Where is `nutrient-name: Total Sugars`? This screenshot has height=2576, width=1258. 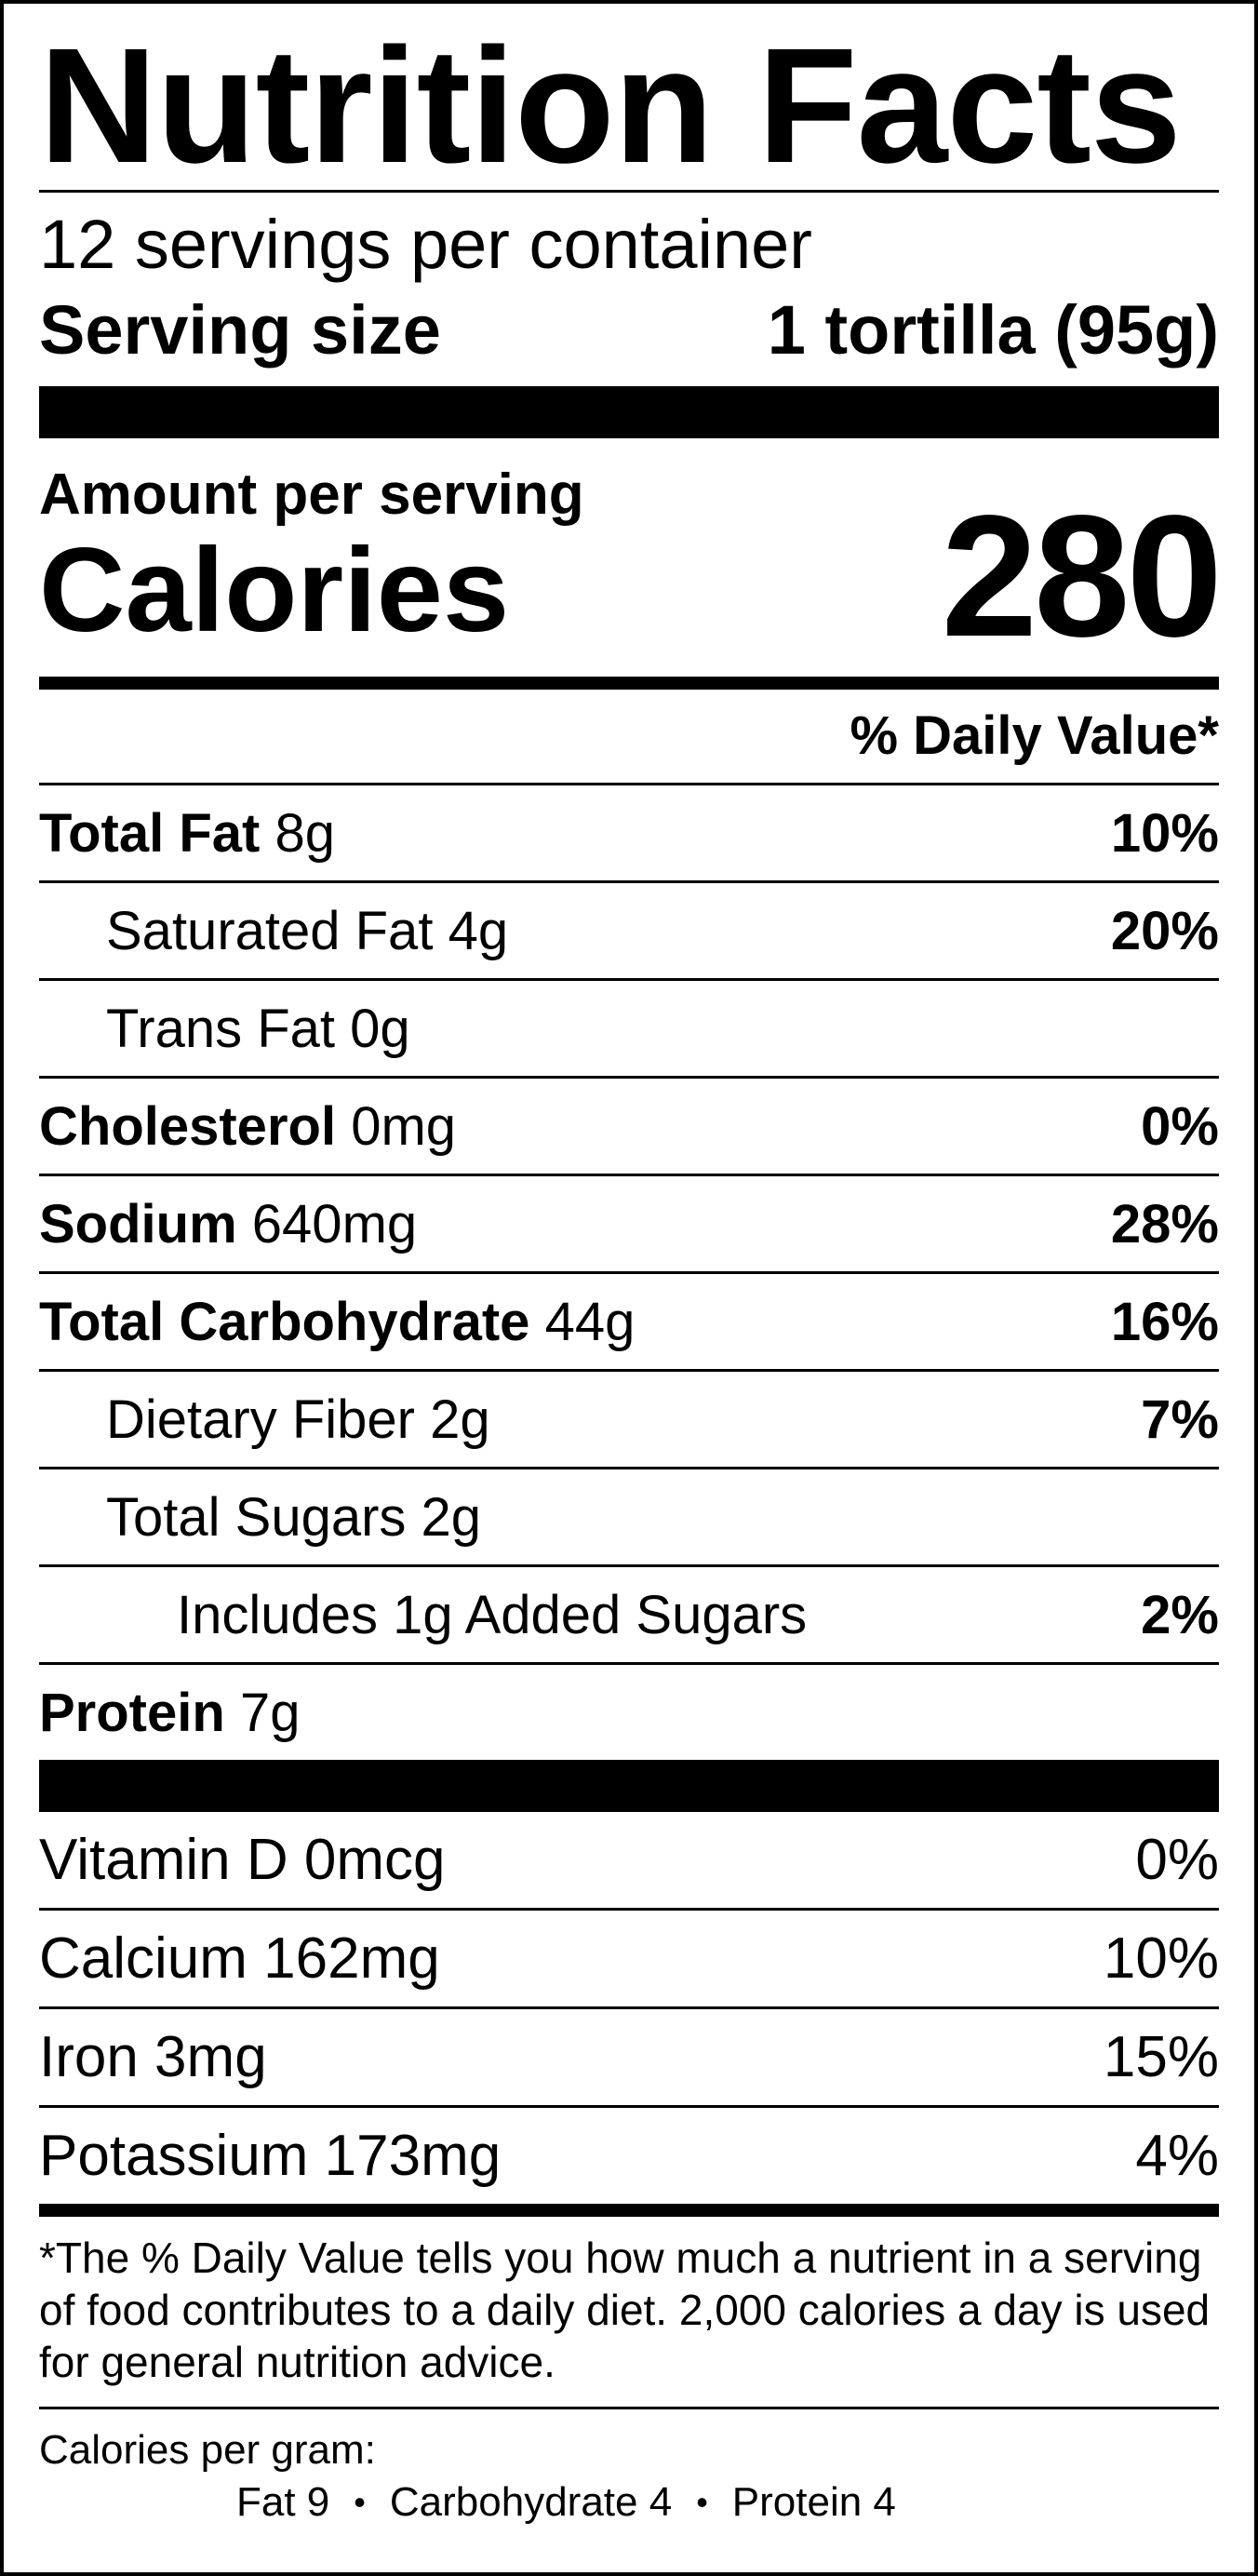
nutrient-name: Total Sugars is located at coordinates (256, 1517).